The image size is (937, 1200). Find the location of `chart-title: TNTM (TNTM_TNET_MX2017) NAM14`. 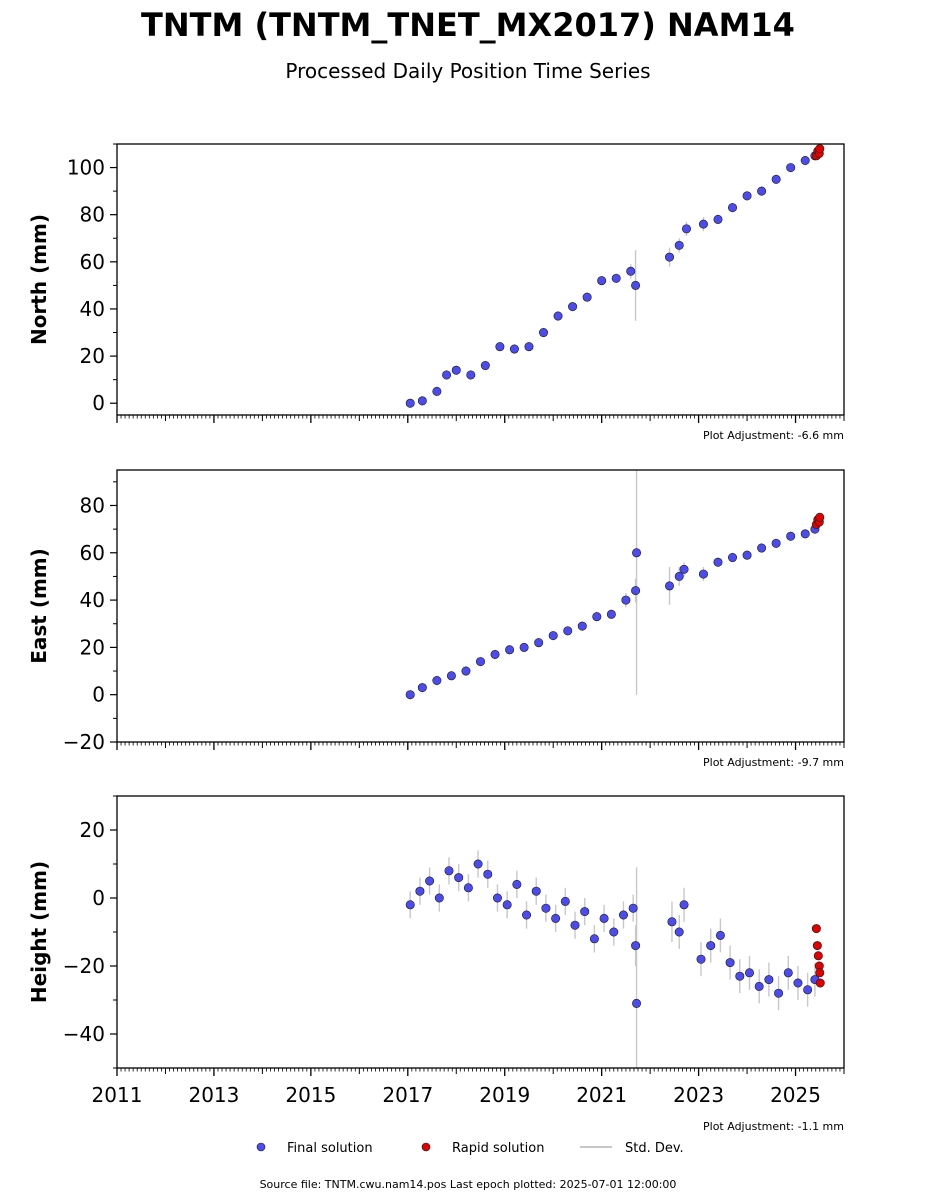

chart-title: TNTM (TNTM_TNET_MX2017) NAM14 is located at coordinates (468, 25).